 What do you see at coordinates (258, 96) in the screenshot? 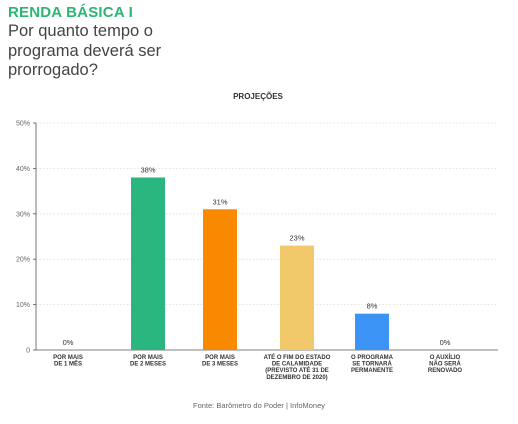
I see `chart-title: PROJEÇÕES` at bounding box center [258, 96].